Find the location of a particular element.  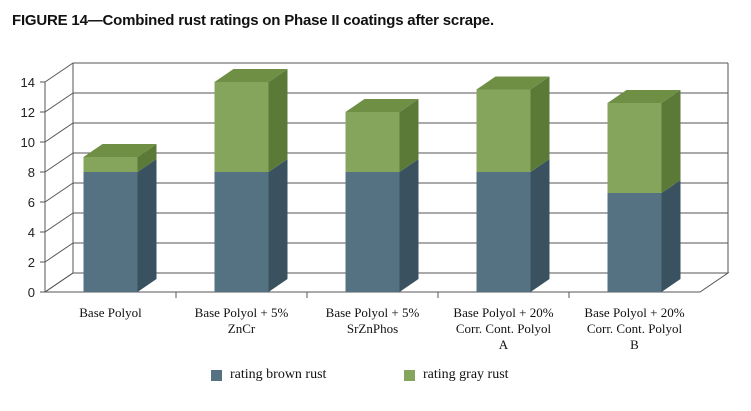

y-tick-label: 0 is located at coordinates (31, 292).